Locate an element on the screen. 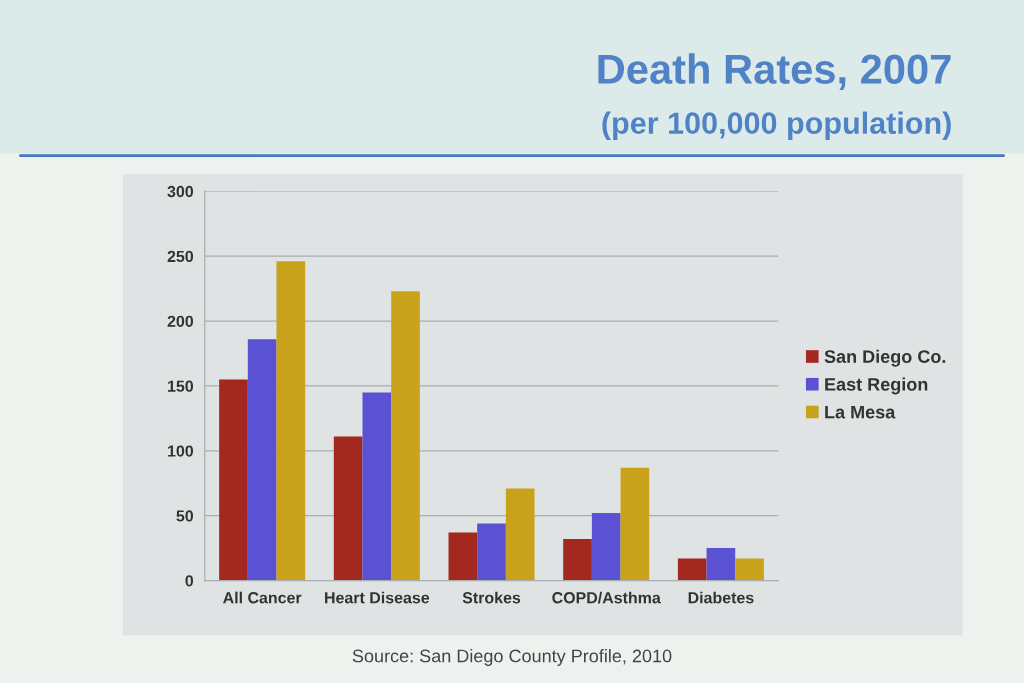 This screenshot has width=1024, height=683. y-tick-label: 100 is located at coordinates (181, 451).